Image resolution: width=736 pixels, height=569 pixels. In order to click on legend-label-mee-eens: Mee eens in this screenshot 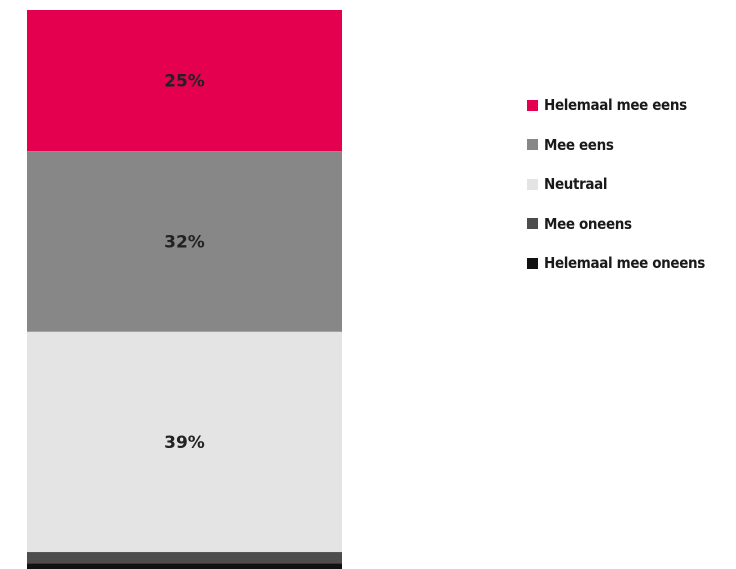, I will do `click(579, 144)`.